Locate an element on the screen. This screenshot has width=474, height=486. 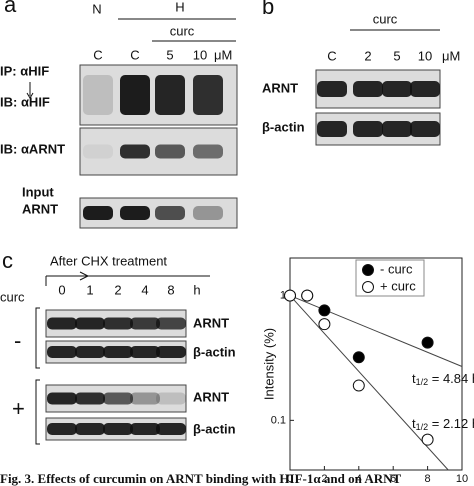
lane-group: N is located at coordinates (96, 8).